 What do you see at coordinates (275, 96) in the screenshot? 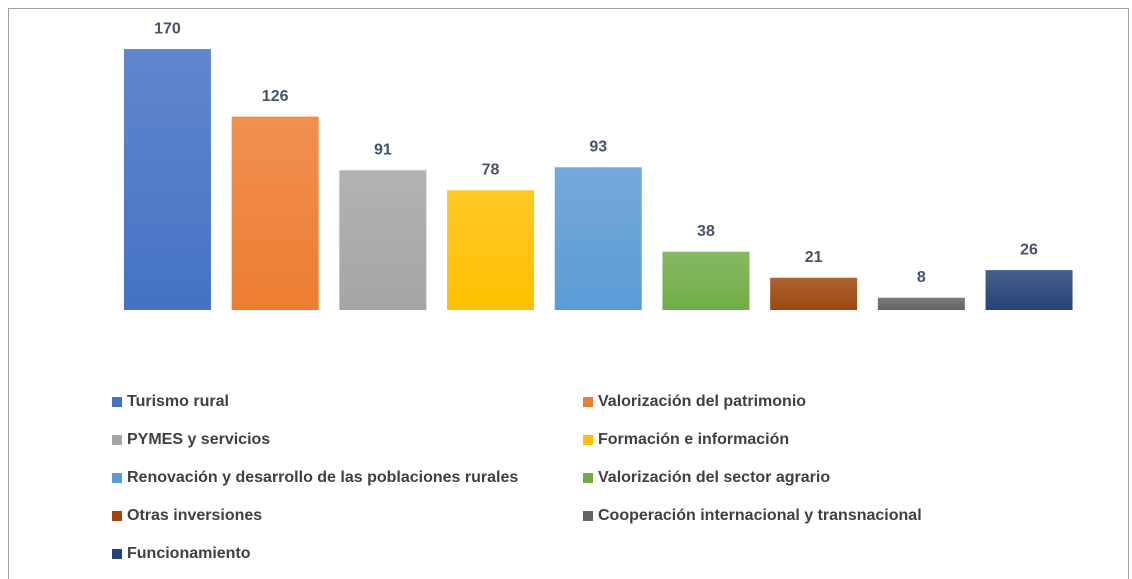
I see `data-label: 126` at bounding box center [275, 96].